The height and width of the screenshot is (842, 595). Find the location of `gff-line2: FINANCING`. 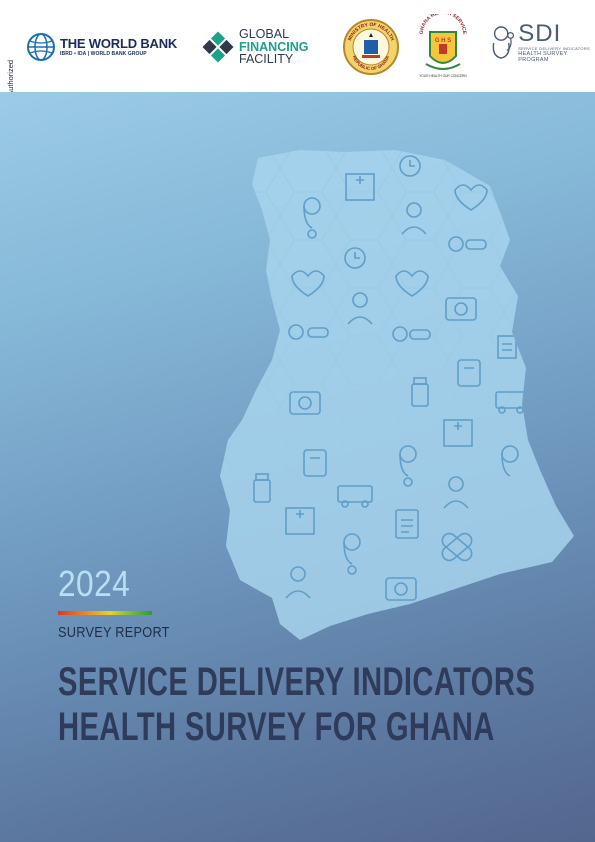

gff-line2: FINANCING is located at coordinates (274, 46).